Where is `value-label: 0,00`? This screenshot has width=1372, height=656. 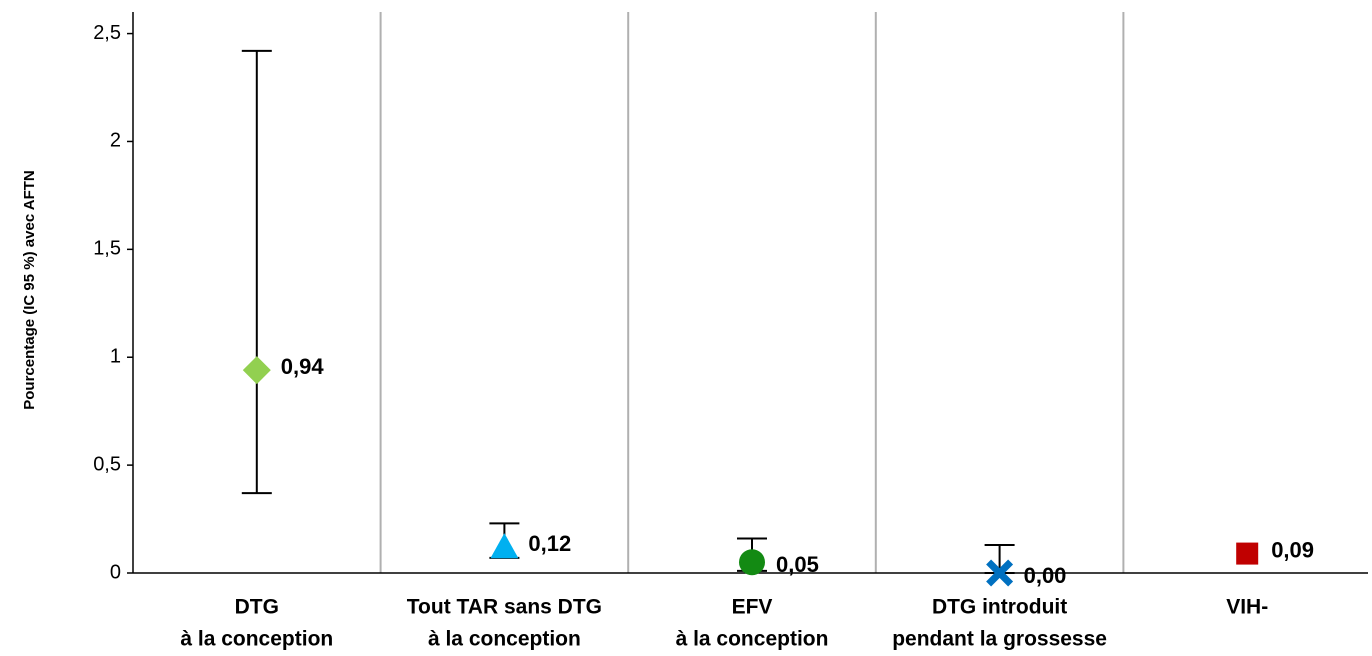 value-label: 0,00 is located at coordinates (1045, 575).